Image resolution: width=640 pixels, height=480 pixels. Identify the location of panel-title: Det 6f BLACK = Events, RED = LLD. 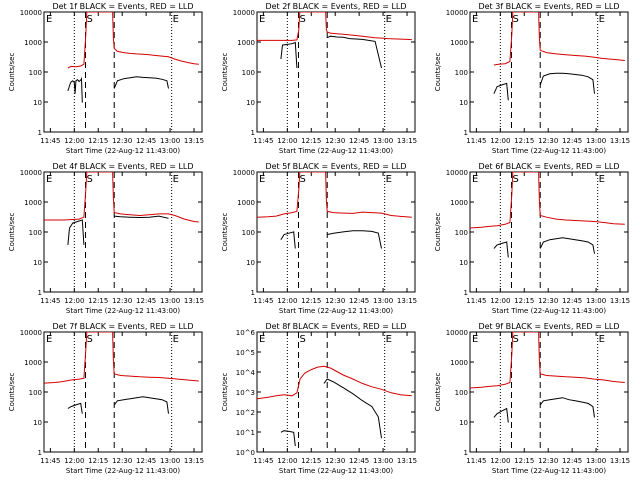
(548, 166).